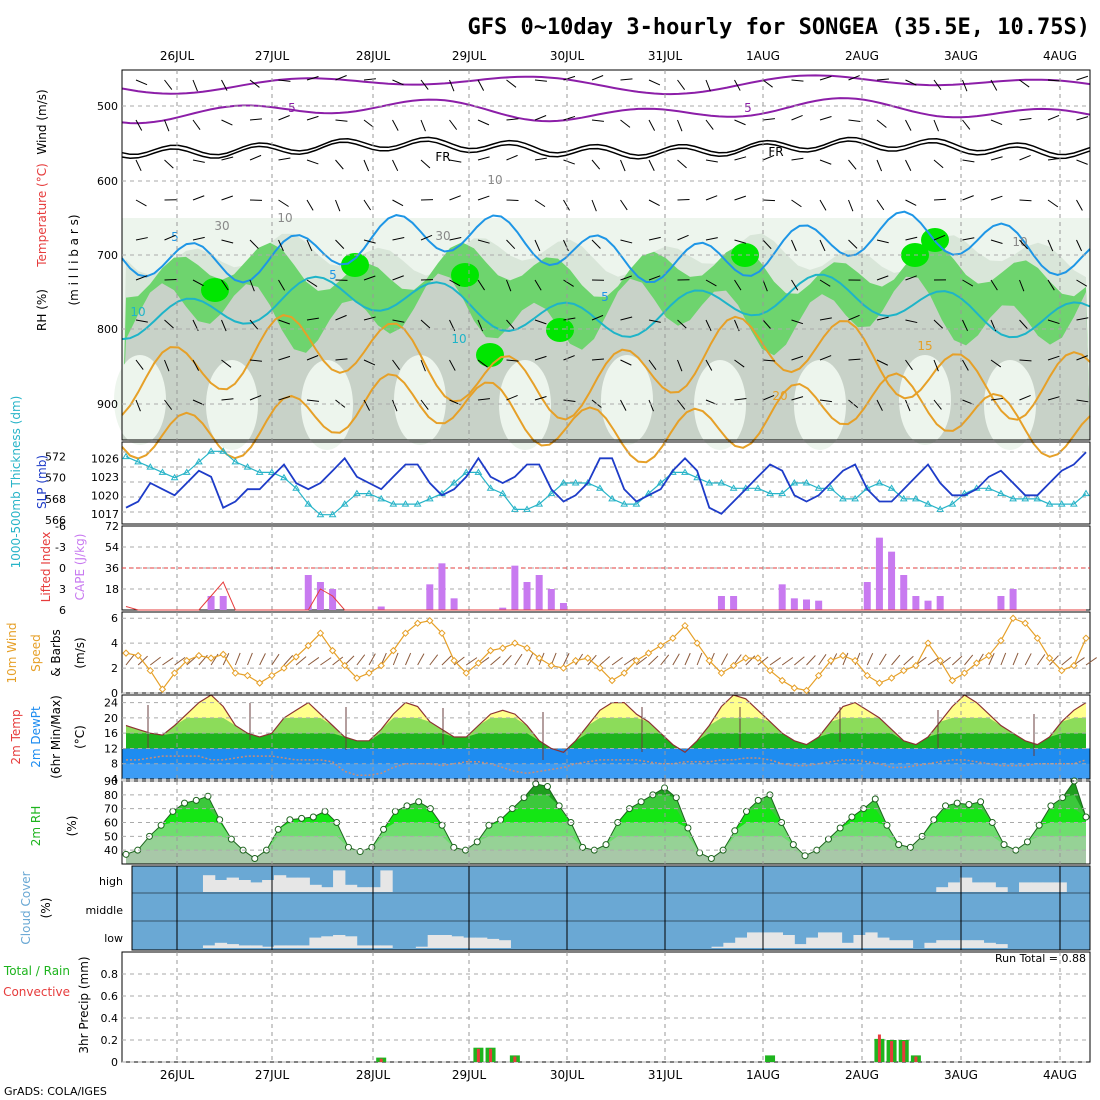 The width and height of the screenshot is (1100, 1100). I want to click on ylabel-precip-3: 3hr Precip (mm), so click(84, 1004).